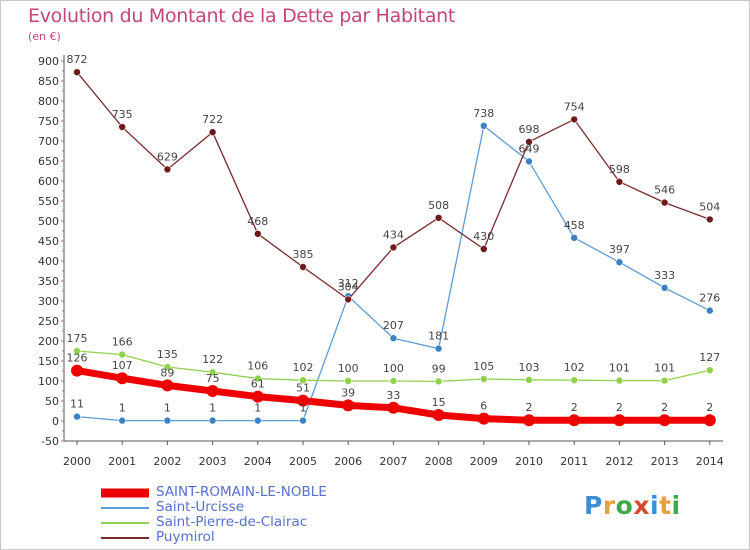  I want to click on x-tick-label: 2003, so click(213, 461).